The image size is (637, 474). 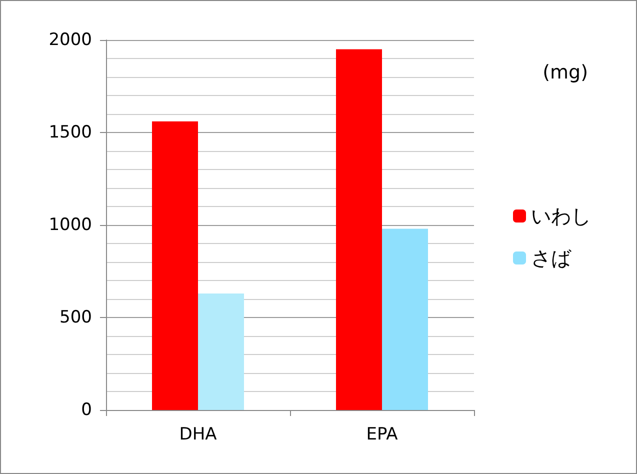 I want to click on legend-label: さば, so click(x=551, y=258).